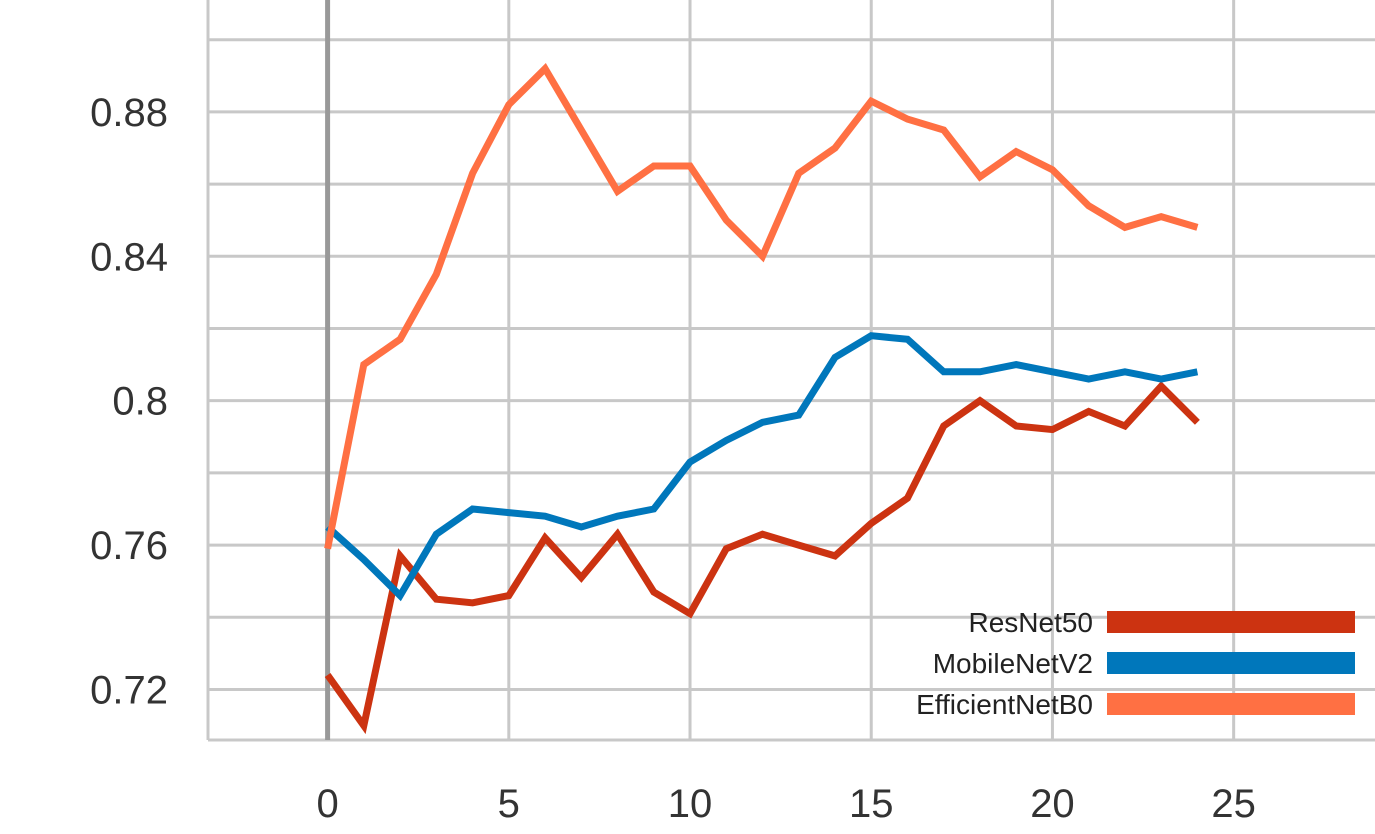 This screenshot has width=1375, height=834. Describe the element at coordinates (1052, 804) in the screenshot. I see `x-tick-label: 20` at that location.